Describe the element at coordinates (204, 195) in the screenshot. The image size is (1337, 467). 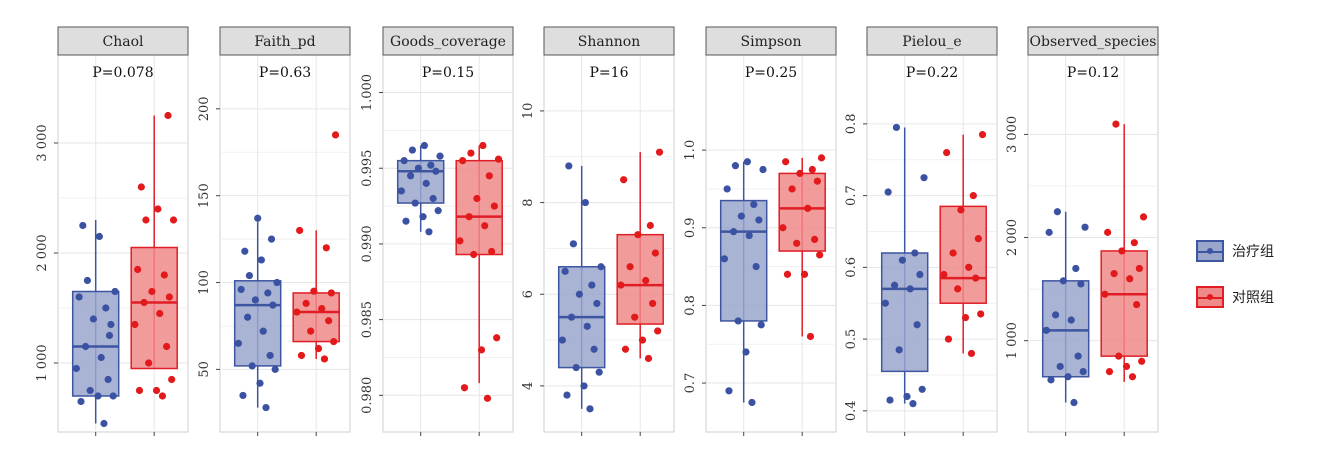
I see `y-tick-label: 150` at that location.